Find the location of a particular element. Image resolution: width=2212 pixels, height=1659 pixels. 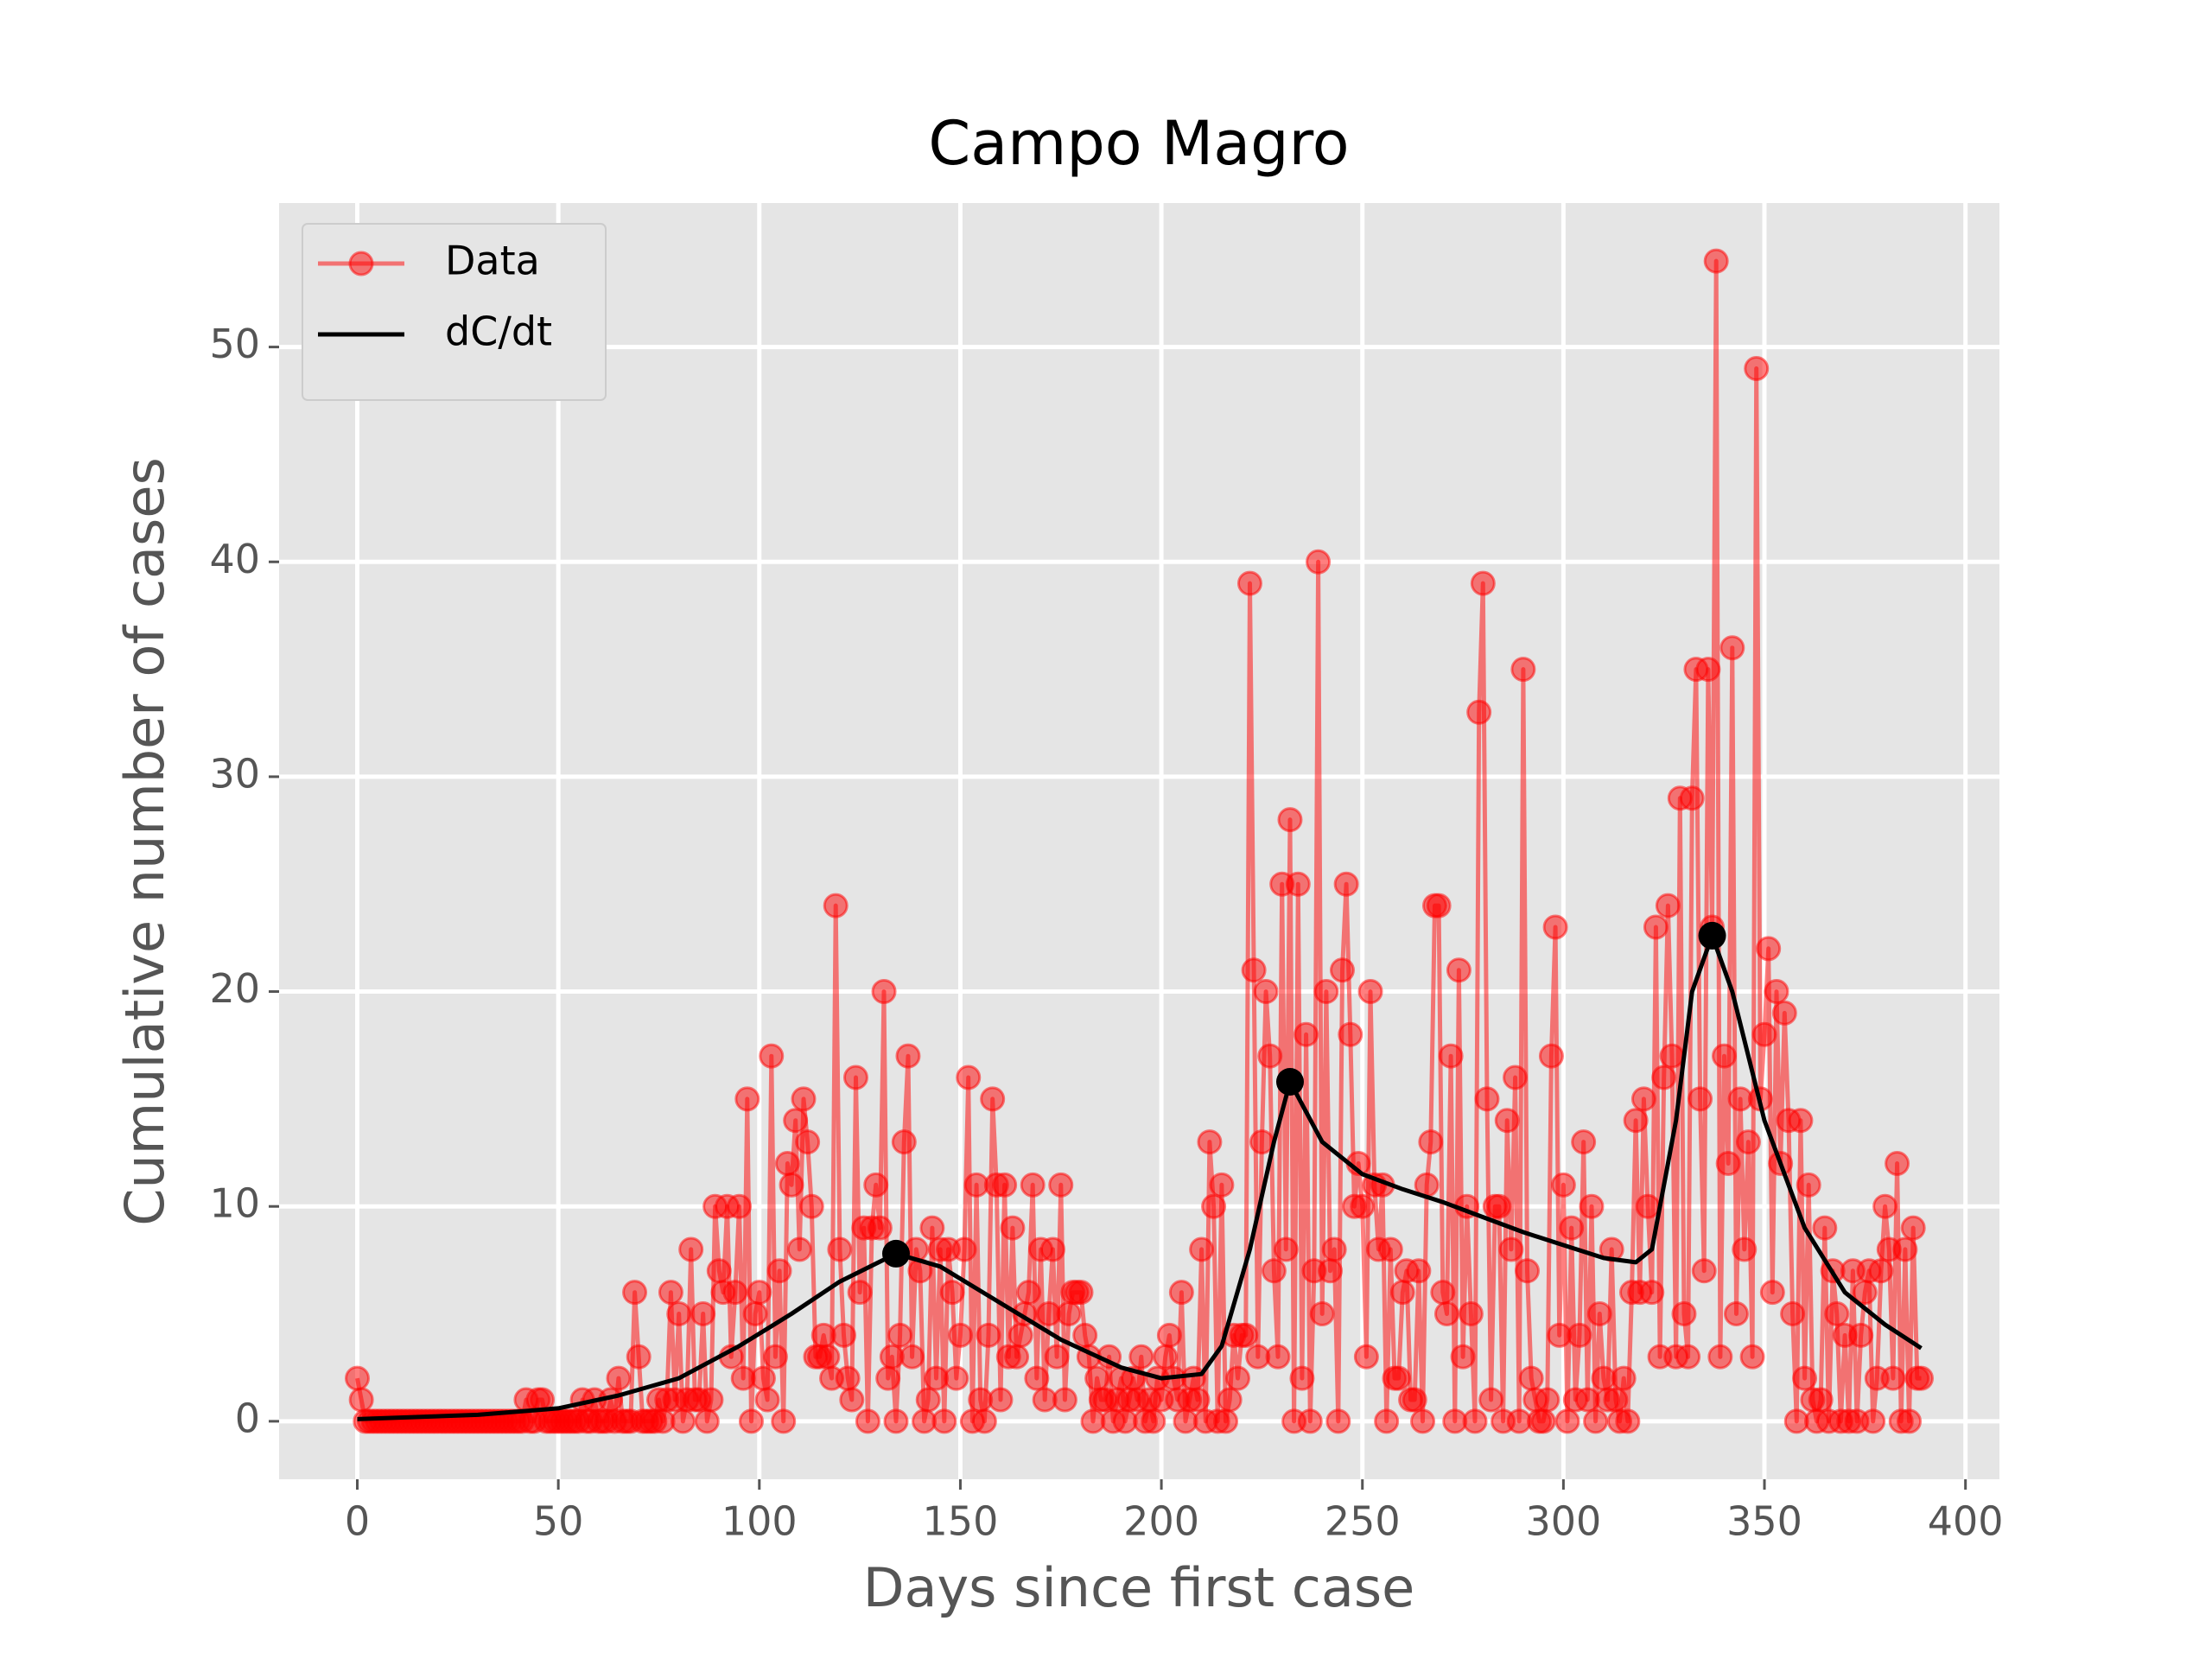

y-tick-label: 40 is located at coordinates (234, 559).